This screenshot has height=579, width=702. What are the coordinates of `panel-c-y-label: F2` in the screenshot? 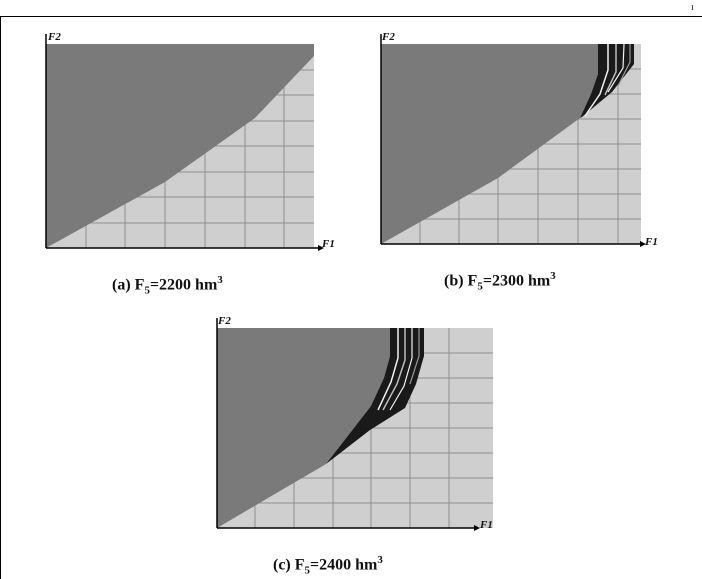 It's located at (224, 321).